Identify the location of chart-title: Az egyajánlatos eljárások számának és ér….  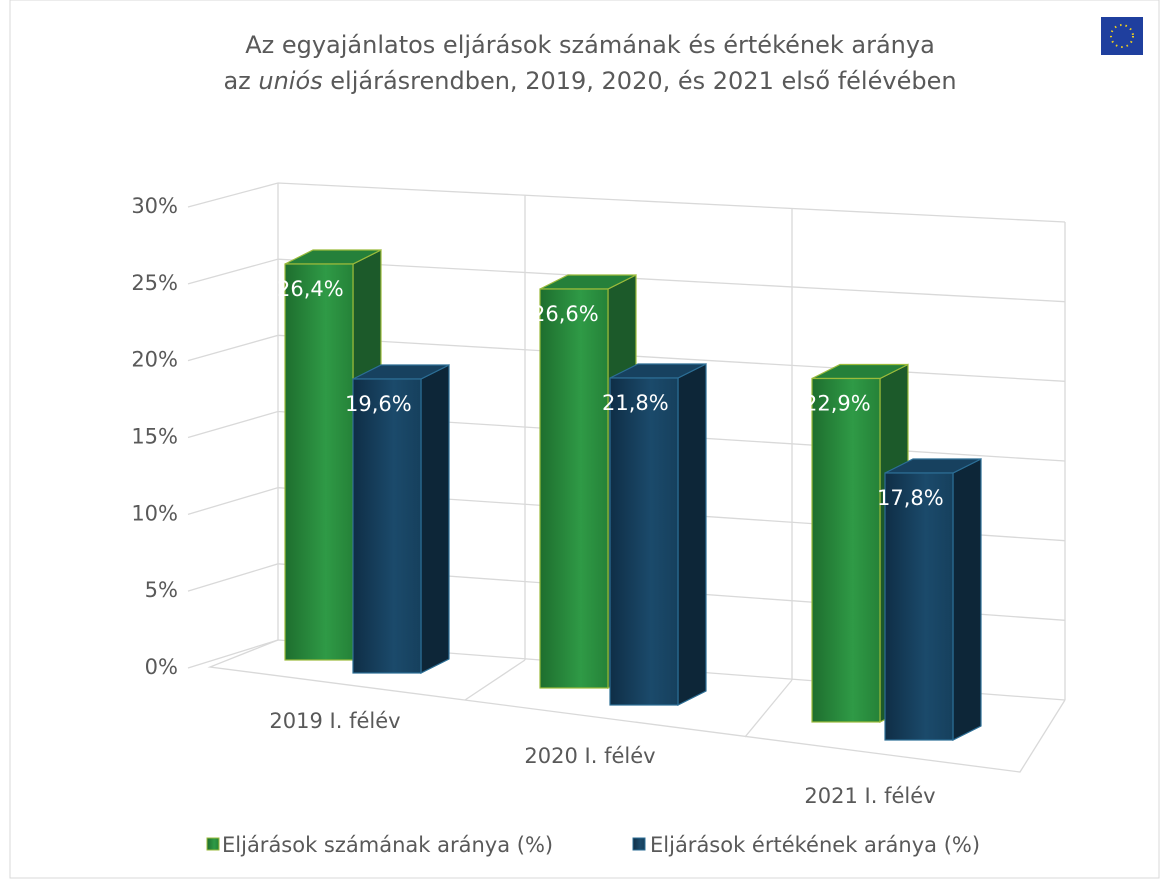
(590, 45).